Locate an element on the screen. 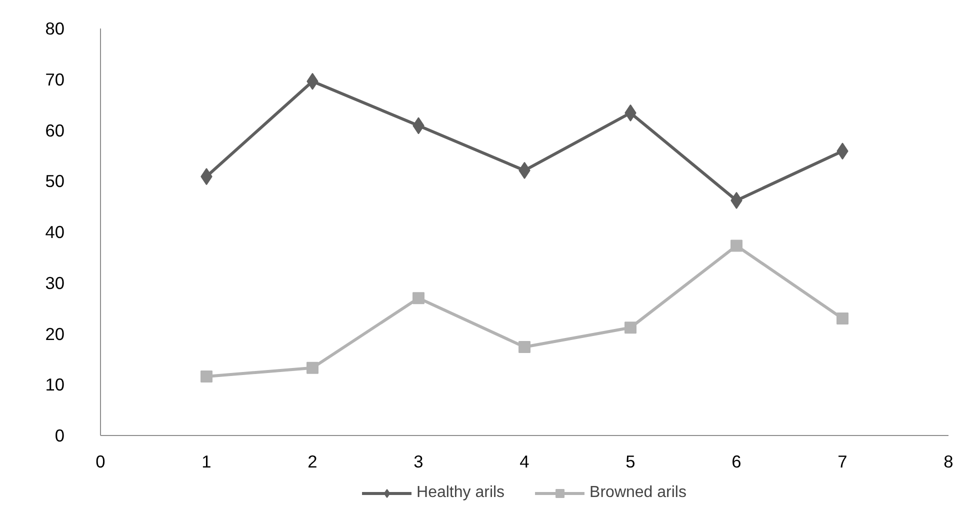  y-tick-label: 30 is located at coordinates (55, 282).